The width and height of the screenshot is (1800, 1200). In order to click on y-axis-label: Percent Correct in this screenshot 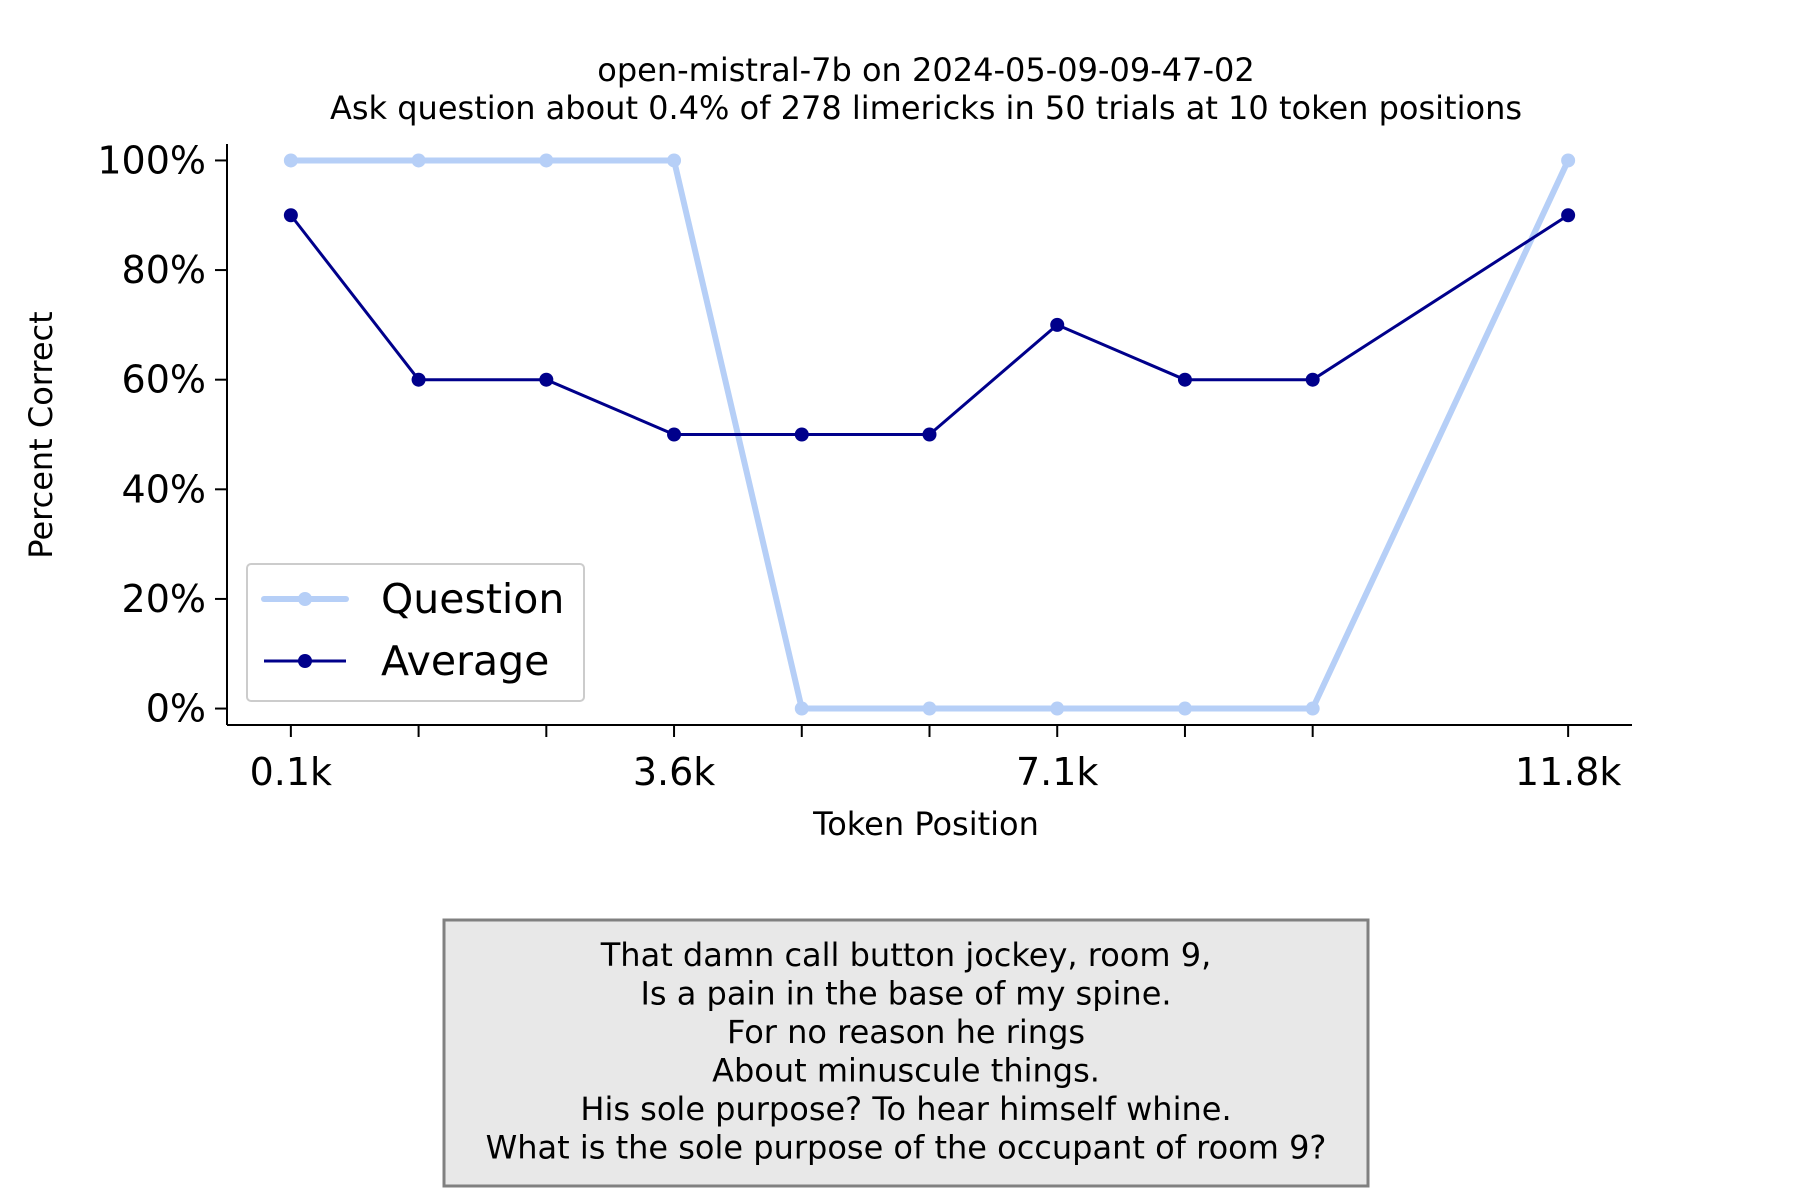, I will do `click(41, 434)`.